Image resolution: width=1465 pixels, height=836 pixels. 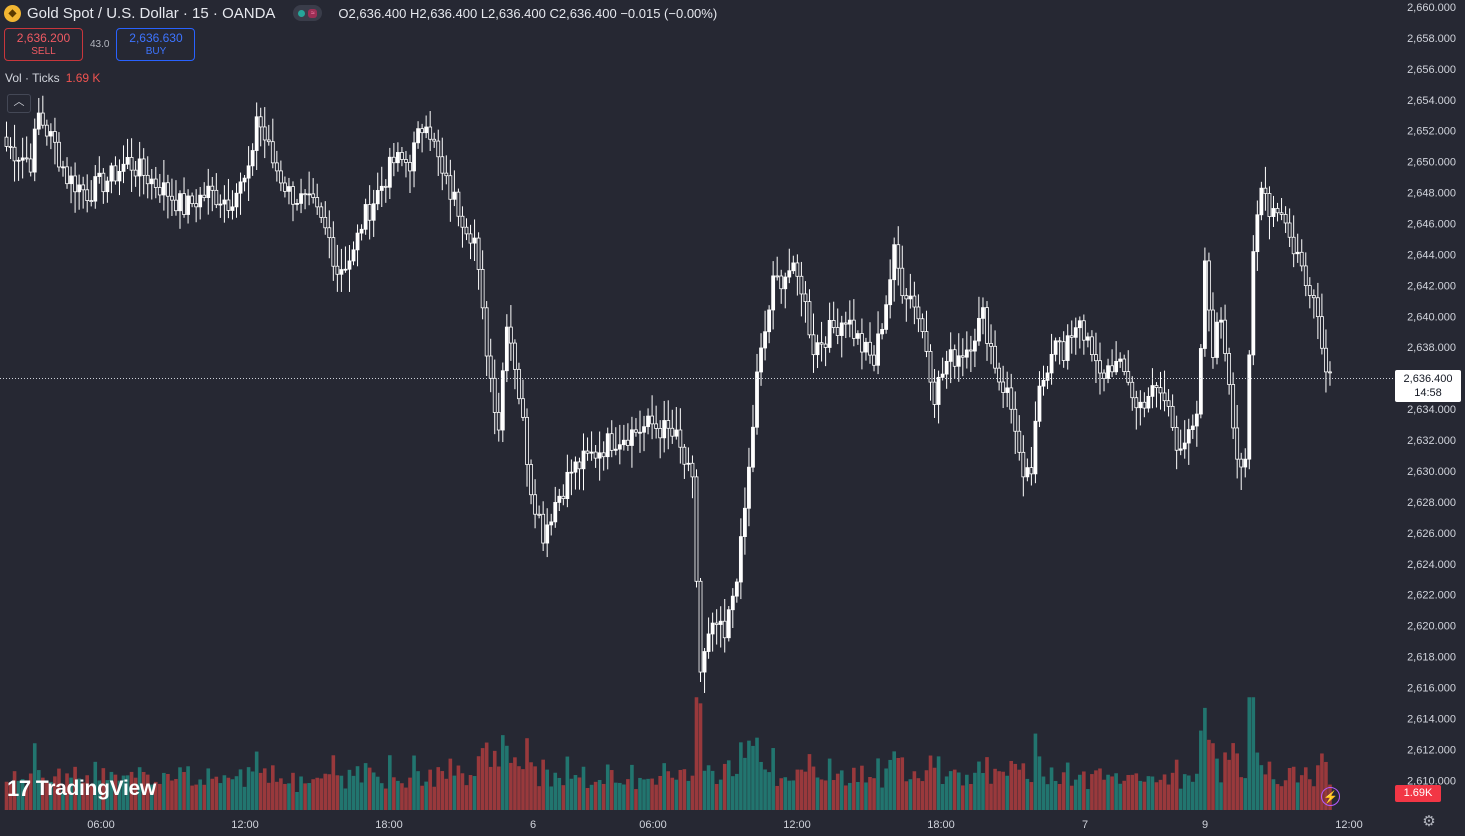 What do you see at coordinates (797, 825) in the screenshot?
I see `time-tick-label: 12:00` at bounding box center [797, 825].